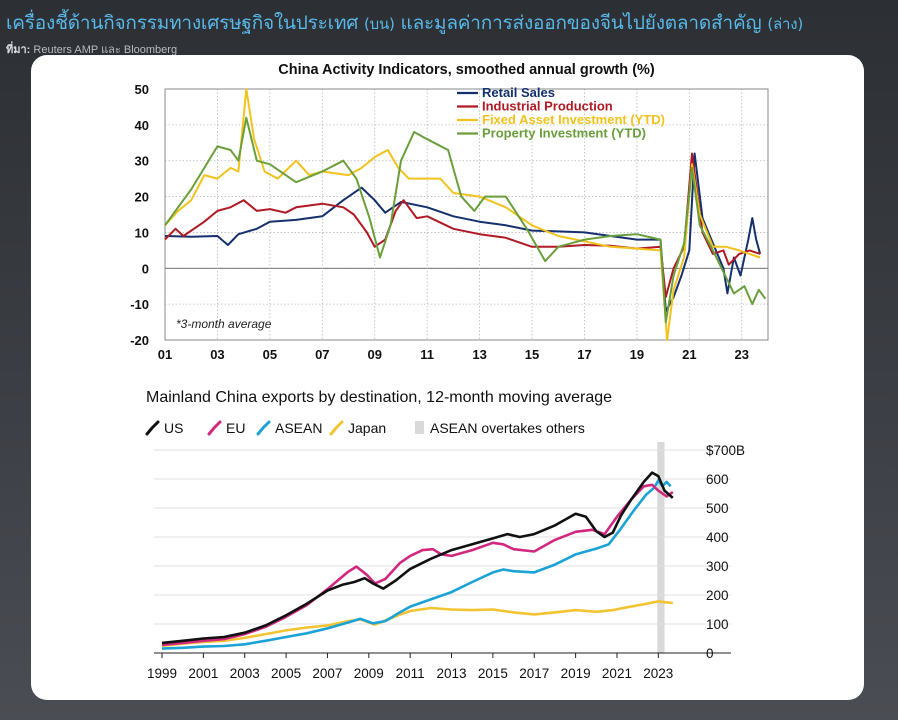 Image resolution: width=898 pixels, height=720 pixels. What do you see at coordinates (710, 653) in the screenshot?
I see `bottom-y-tick-label: 0` at bounding box center [710, 653].